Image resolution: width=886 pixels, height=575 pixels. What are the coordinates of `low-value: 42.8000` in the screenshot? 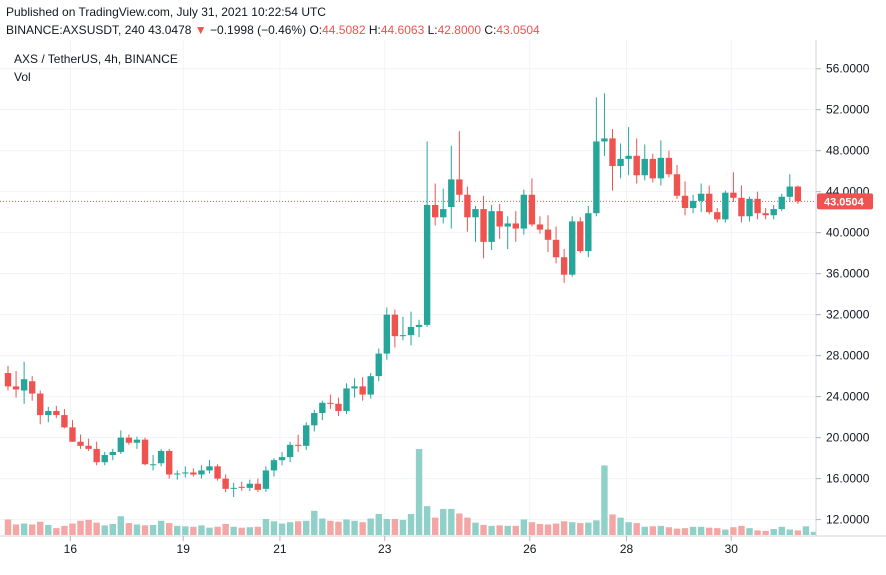 It's located at (459, 30).